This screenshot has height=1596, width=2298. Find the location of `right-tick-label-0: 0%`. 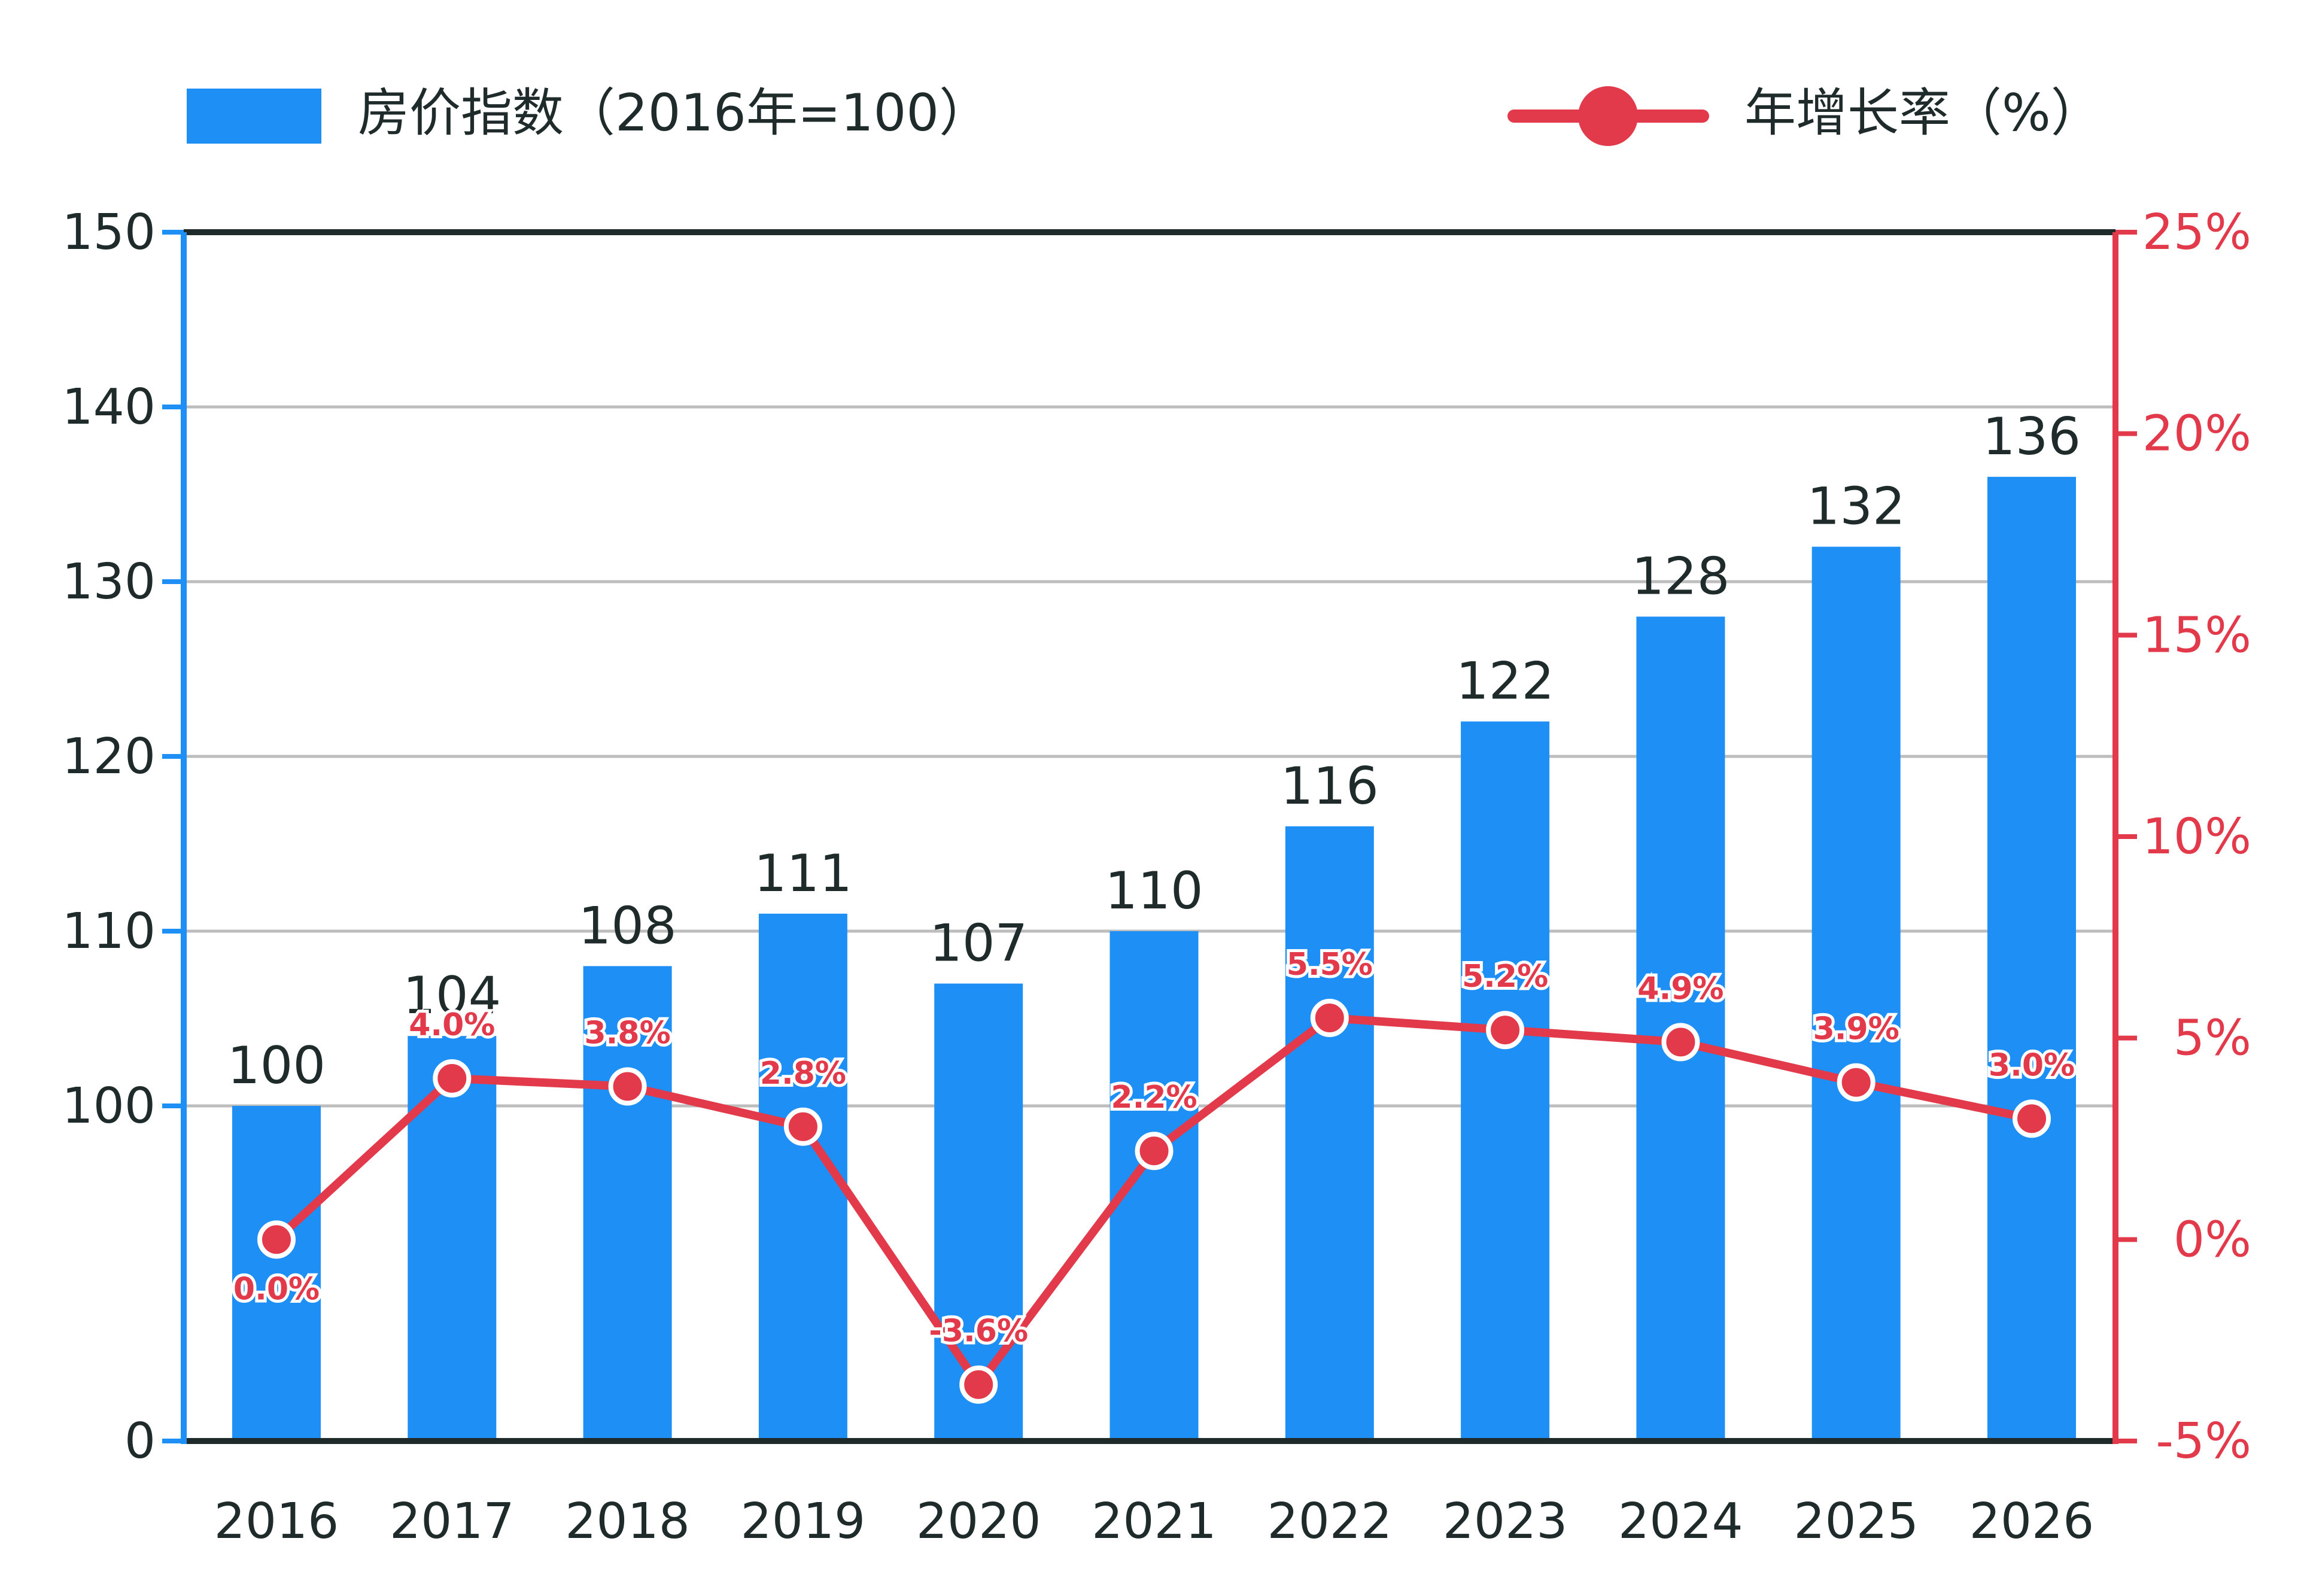

right-tick-label-0: 0% is located at coordinates (2212, 1240).